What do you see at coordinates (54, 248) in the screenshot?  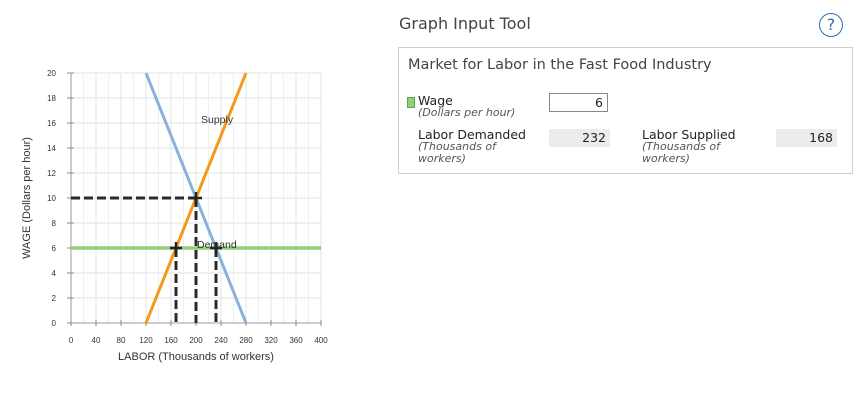 I see `y-tick-label: 6` at bounding box center [54, 248].